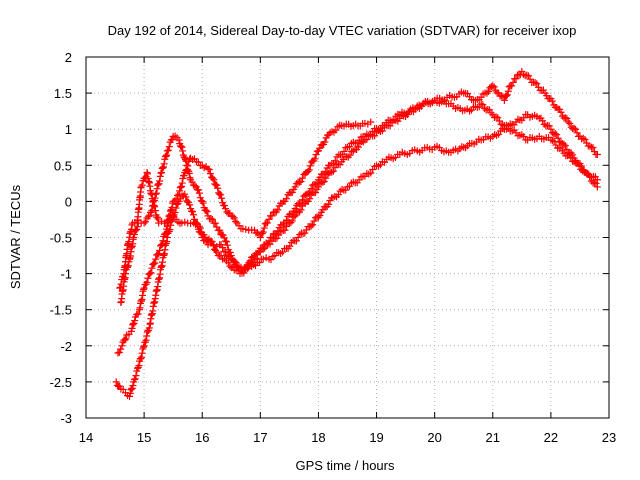 The width and height of the screenshot is (640, 480). I want to click on x-tick-label: 14, so click(86, 437).